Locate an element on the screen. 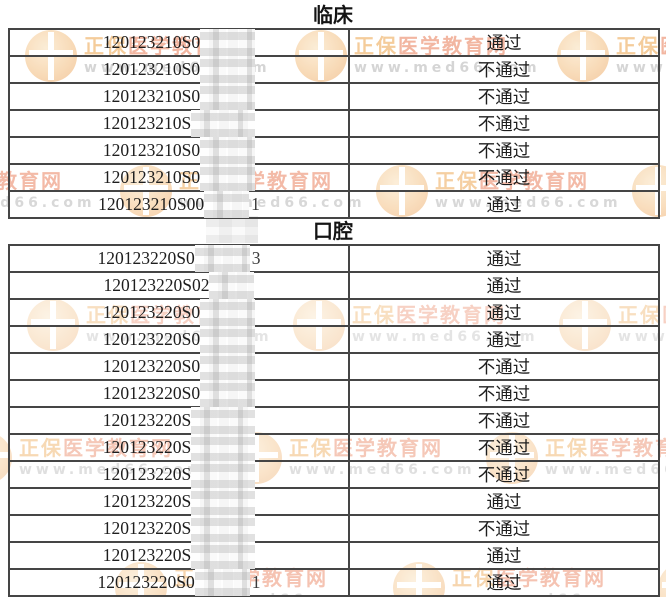  candidate-id-cell: 120123220S0 1 is located at coordinates (179, 582).